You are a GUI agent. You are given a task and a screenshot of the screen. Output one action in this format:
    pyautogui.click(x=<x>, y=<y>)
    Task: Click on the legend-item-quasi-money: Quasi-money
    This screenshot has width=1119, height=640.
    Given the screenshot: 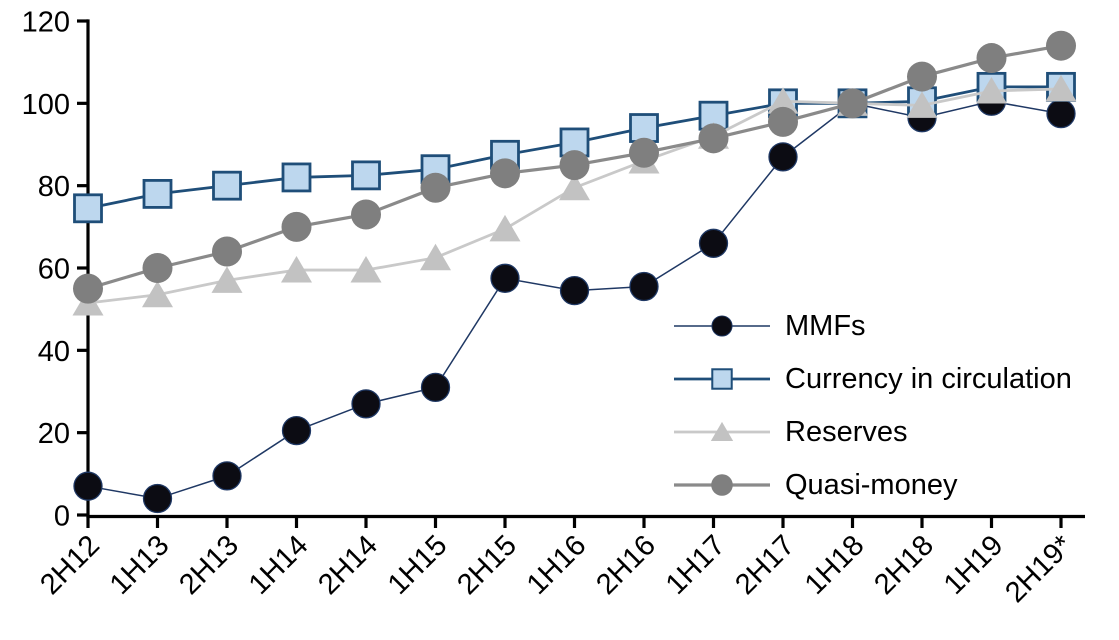 What is the action you would take?
    pyautogui.click(x=872, y=485)
    